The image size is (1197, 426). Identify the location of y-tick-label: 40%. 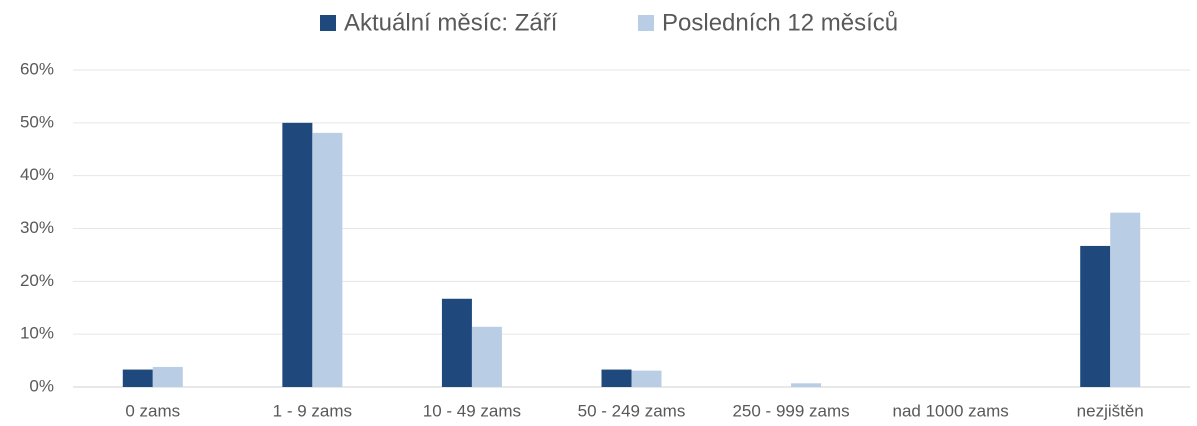
(37, 174).